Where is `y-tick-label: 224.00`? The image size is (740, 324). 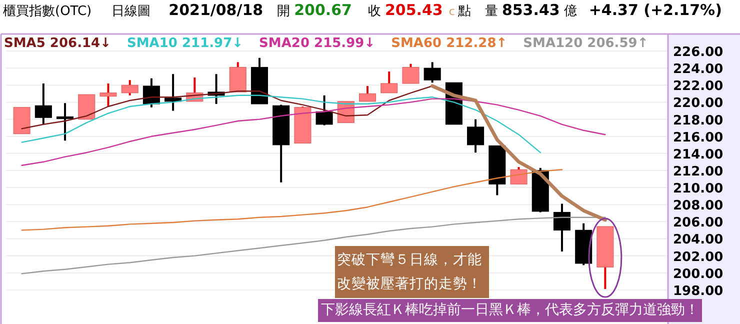 y-tick-label: 224.00 is located at coordinates (698, 70).